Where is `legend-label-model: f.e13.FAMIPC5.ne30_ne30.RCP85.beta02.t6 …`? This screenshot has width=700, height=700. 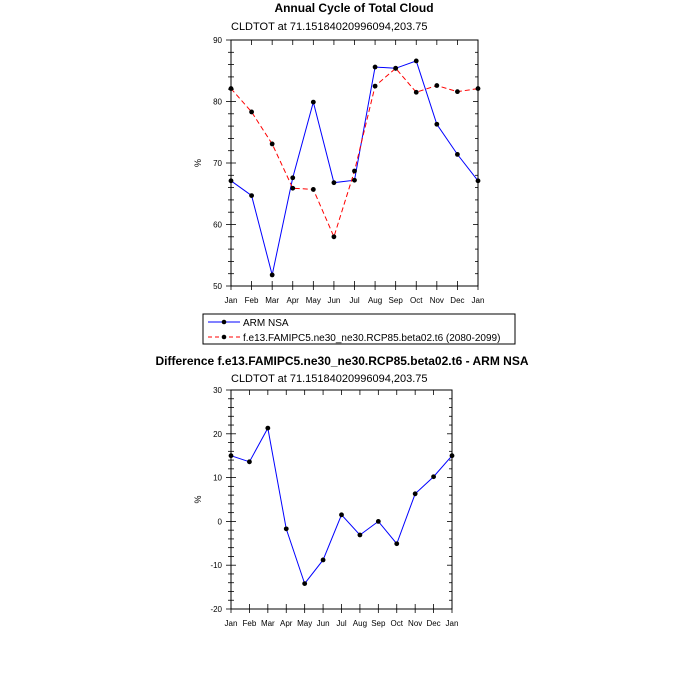
legend-label-model: f.e13.FAMIPC5.ne30_ne30.RCP85.beta02.t6 … is located at coordinates (371, 338).